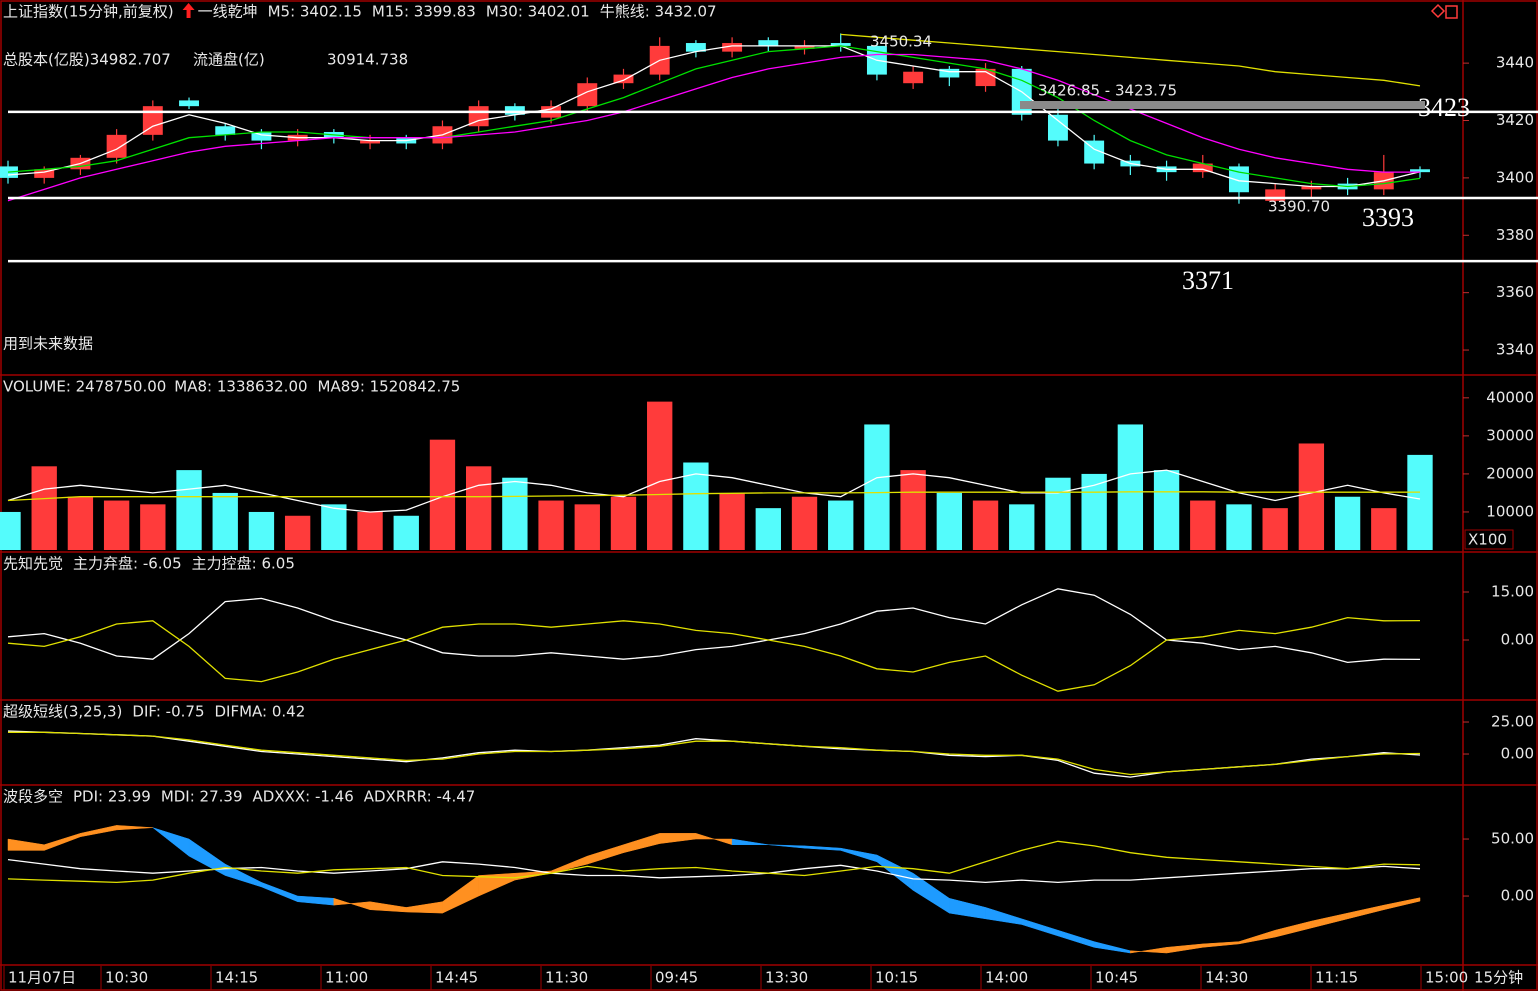 This screenshot has width=1538, height=991. Describe the element at coordinates (538, 12) in the screenshot. I see `legend-entry: M30: 3402.01` at that location.